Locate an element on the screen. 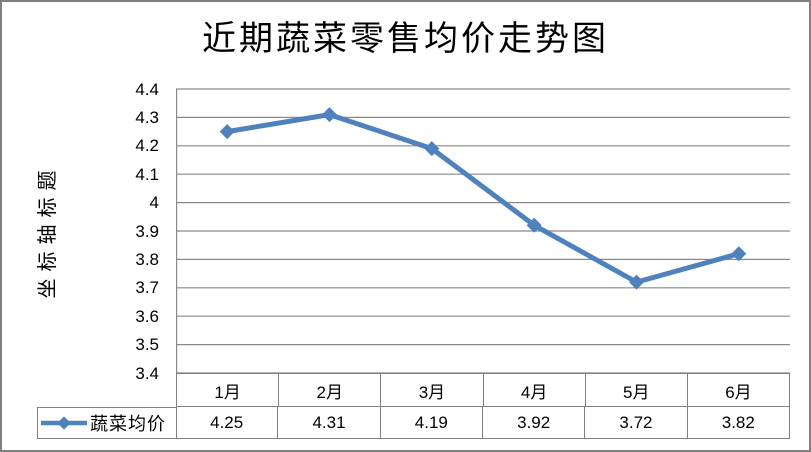 This screenshot has height=452, width=811. legend-cell: 蔬菜均价 is located at coordinates (107, 423).